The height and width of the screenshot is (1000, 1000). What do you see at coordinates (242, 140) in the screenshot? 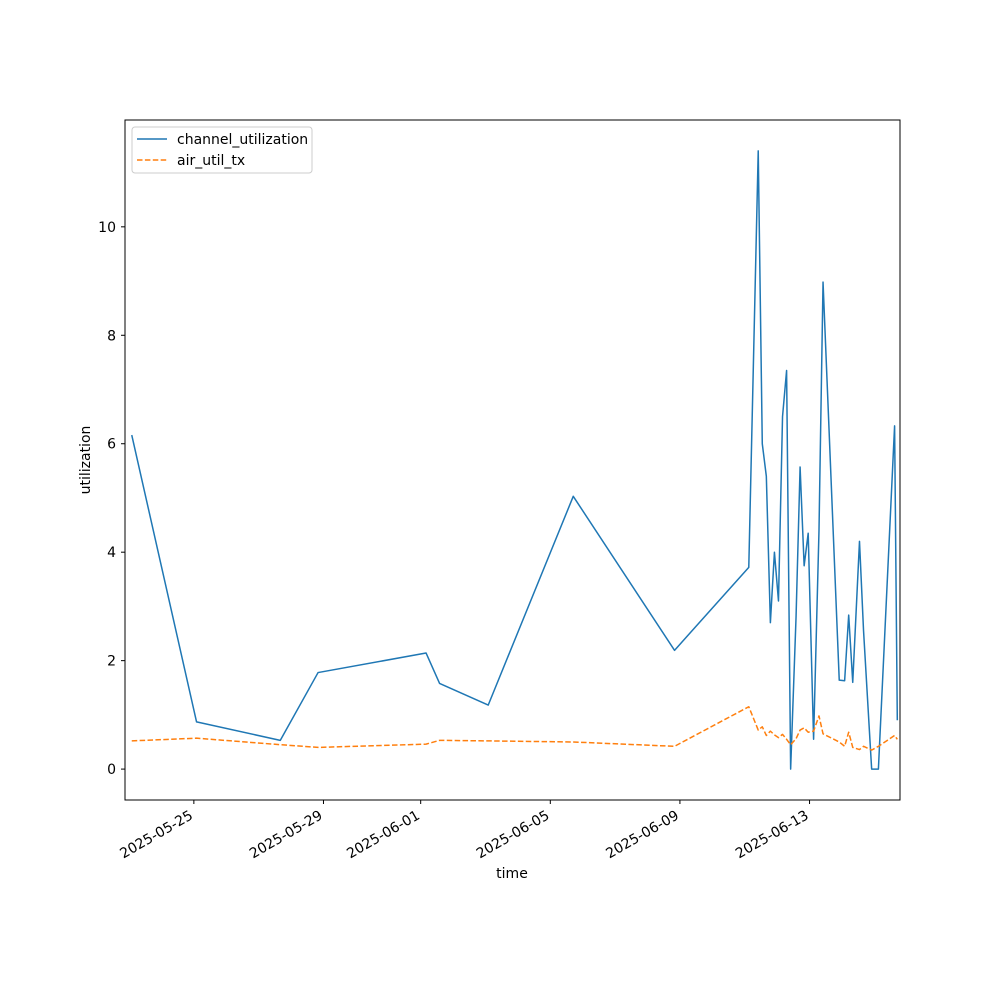
I see `legend-label-channel-utilization: channel_utilization` at bounding box center [242, 140].